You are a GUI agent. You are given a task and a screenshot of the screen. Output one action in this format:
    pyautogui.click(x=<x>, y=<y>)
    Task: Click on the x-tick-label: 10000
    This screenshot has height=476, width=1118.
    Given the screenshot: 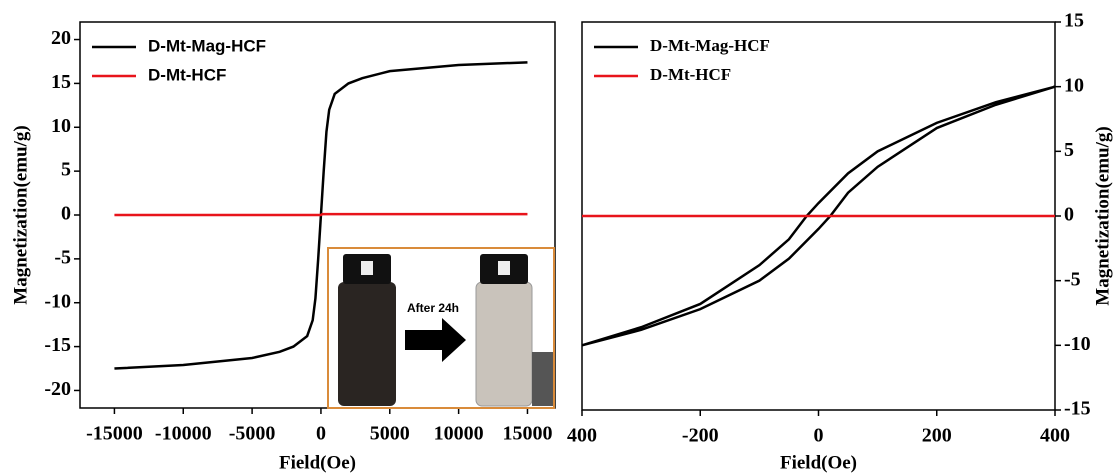 What is the action you would take?
    pyautogui.click(x=459, y=434)
    